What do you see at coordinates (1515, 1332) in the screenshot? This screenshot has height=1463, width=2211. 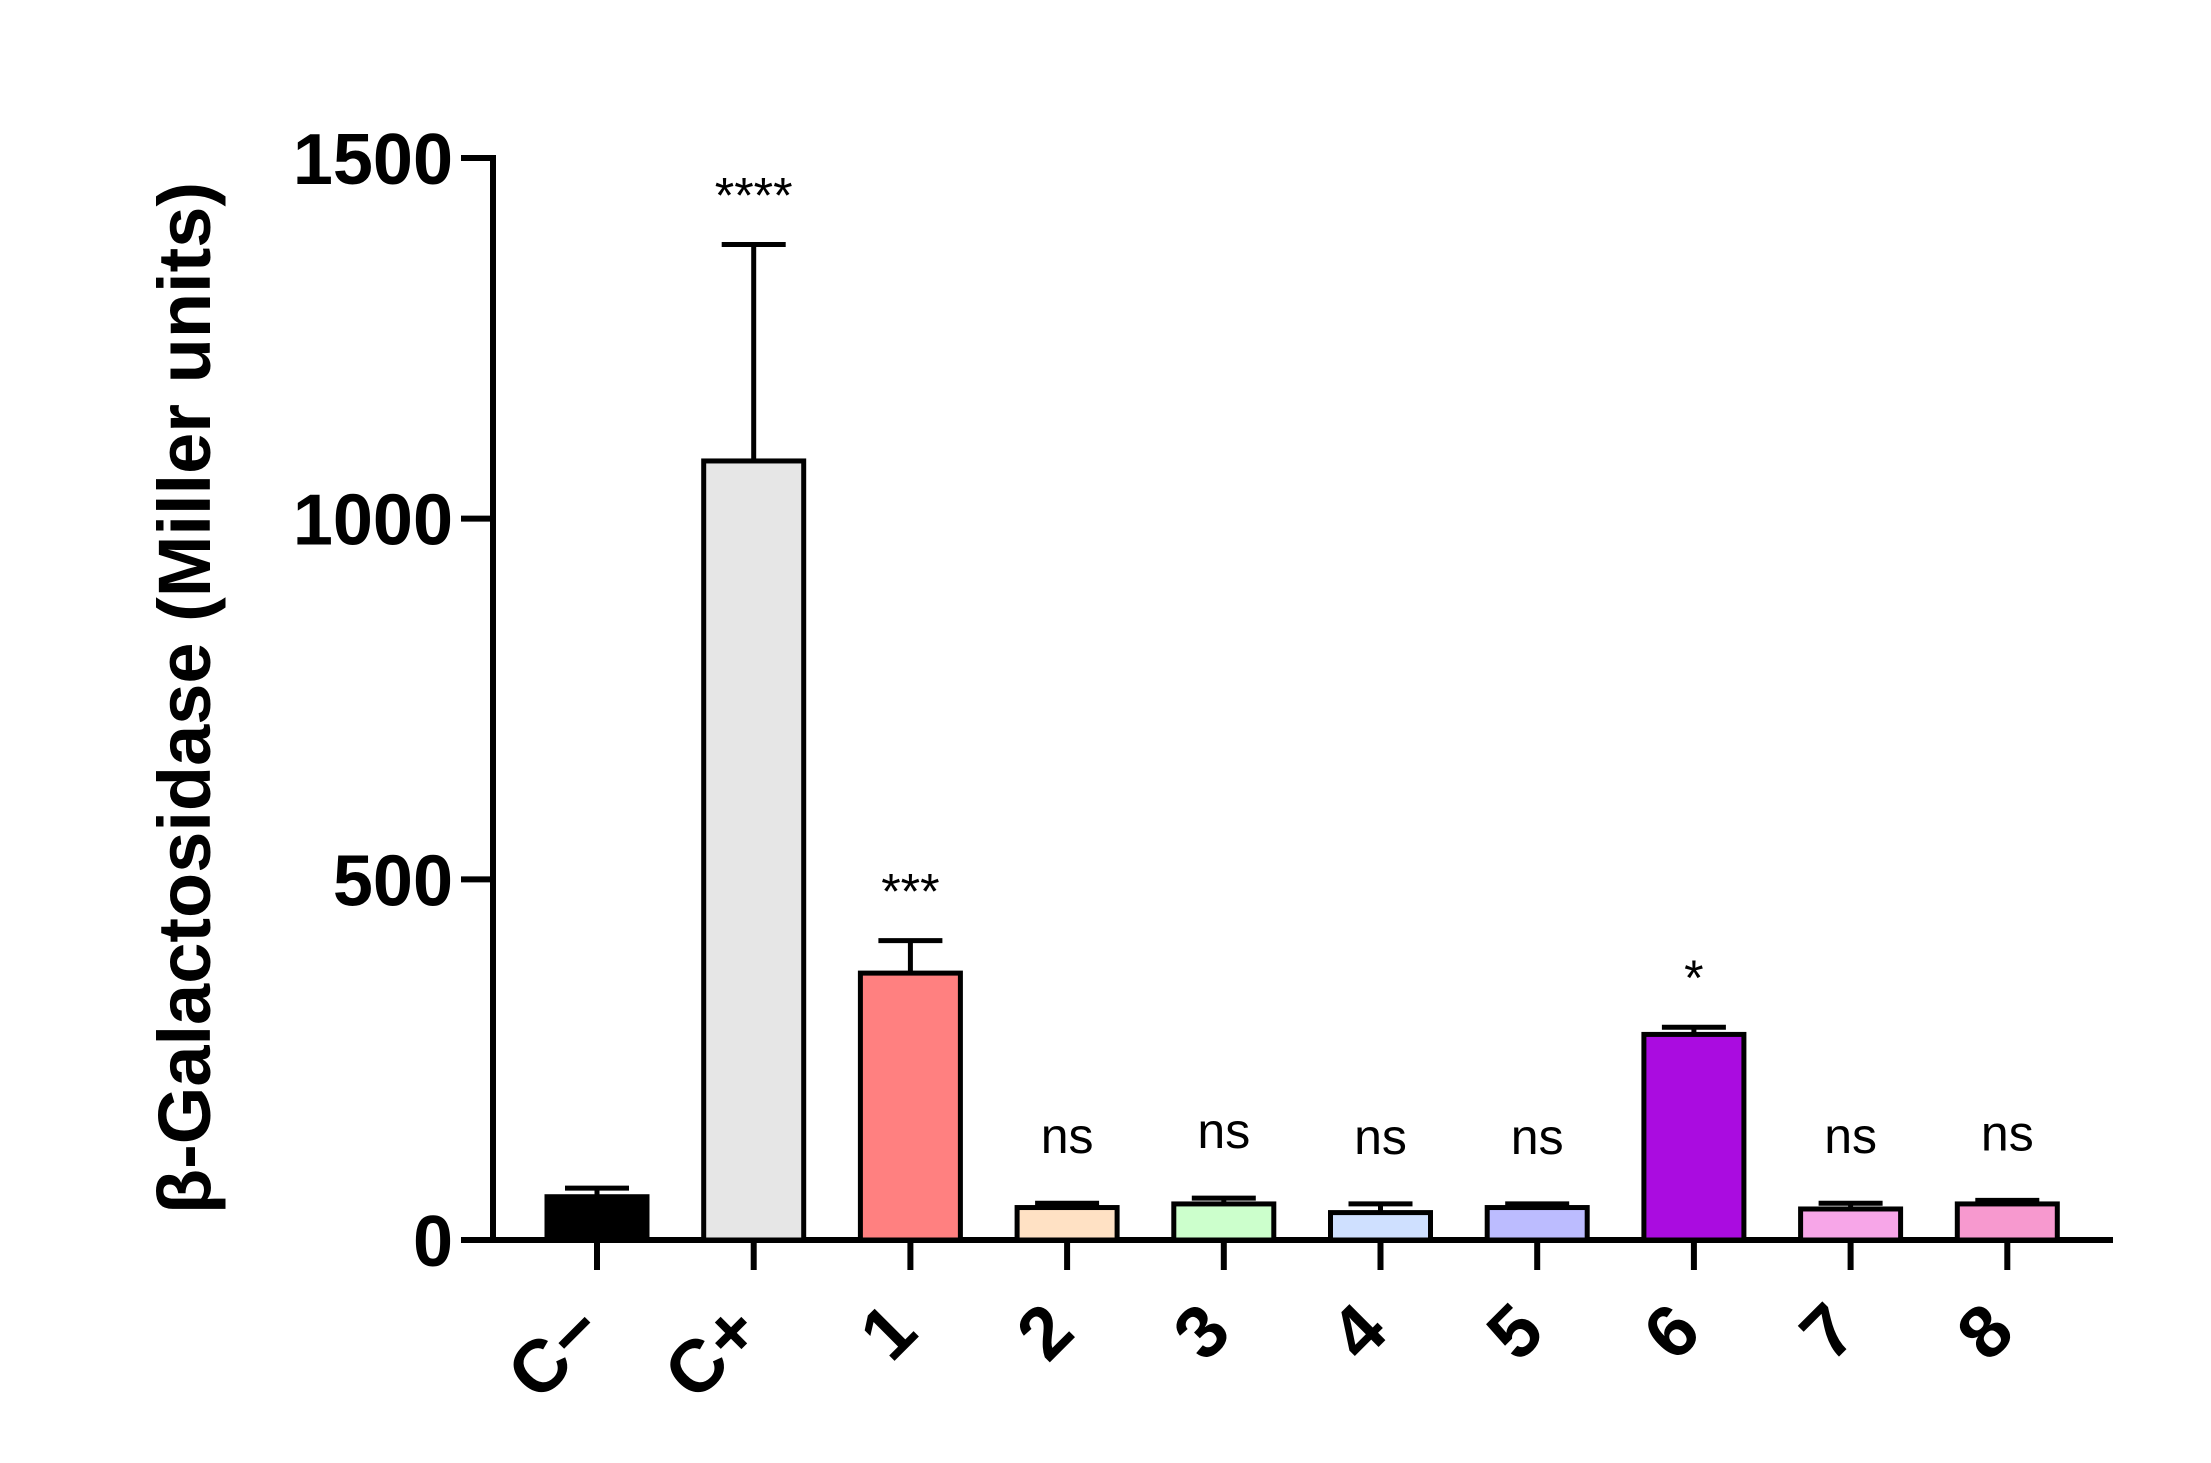 I see `x-tick-label: 5` at bounding box center [1515, 1332].